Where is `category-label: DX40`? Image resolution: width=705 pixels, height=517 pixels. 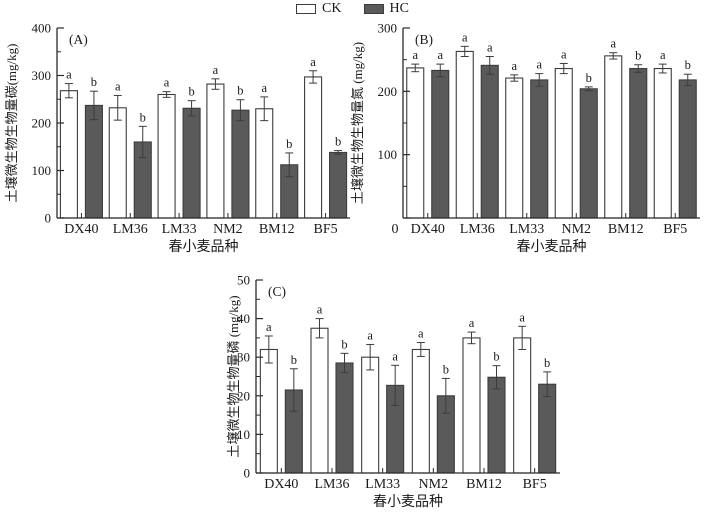 category-label: DX40 is located at coordinates (81, 229).